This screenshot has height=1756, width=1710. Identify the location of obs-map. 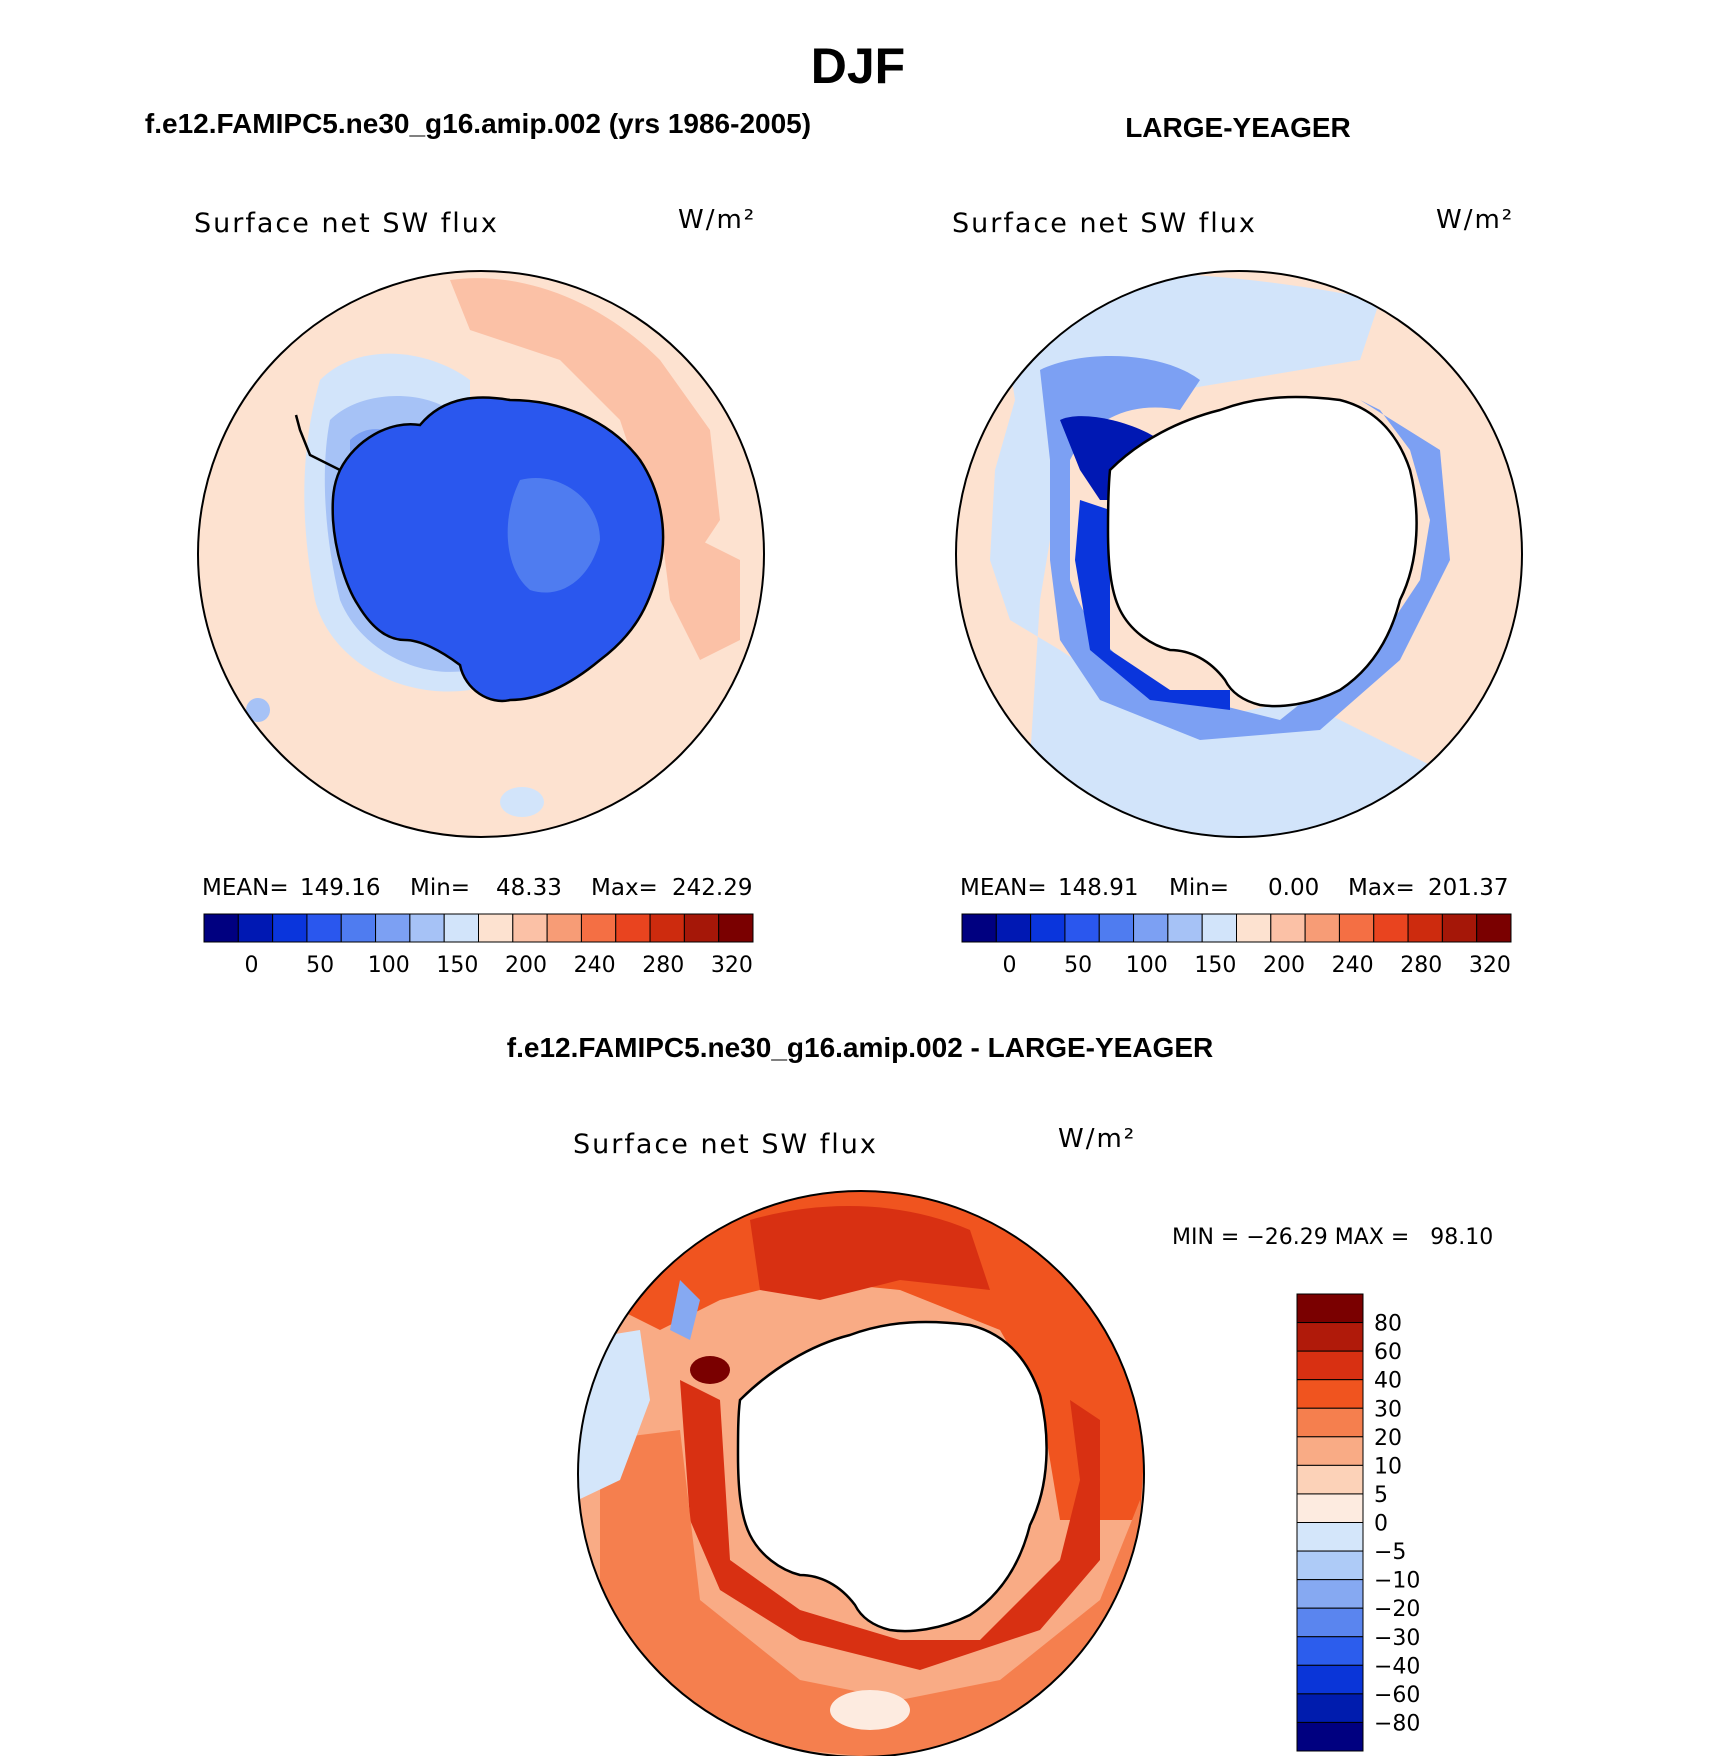
(1239, 554).